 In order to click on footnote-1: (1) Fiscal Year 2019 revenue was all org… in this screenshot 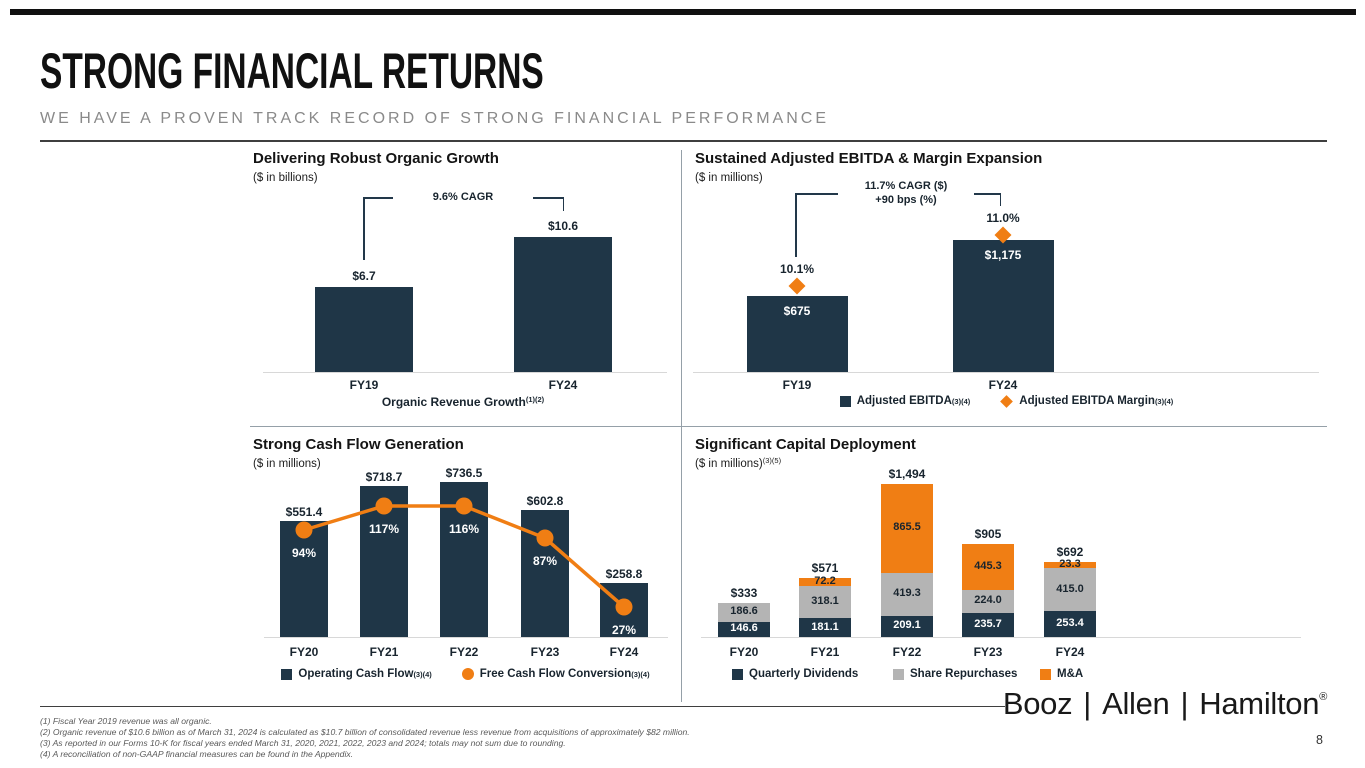, I will do `click(126, 721)`.